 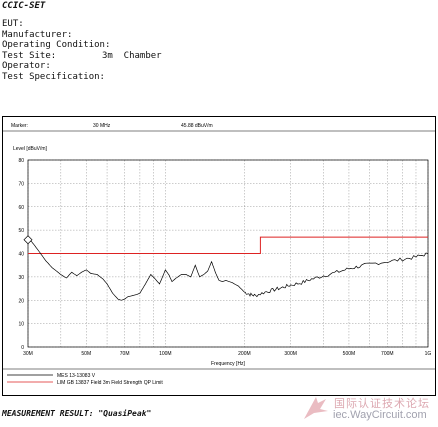 What do you see at coordinates (125, 354) in the screenshot?
I see `x-tick-label: 70M` at bounding box center [125, 354].